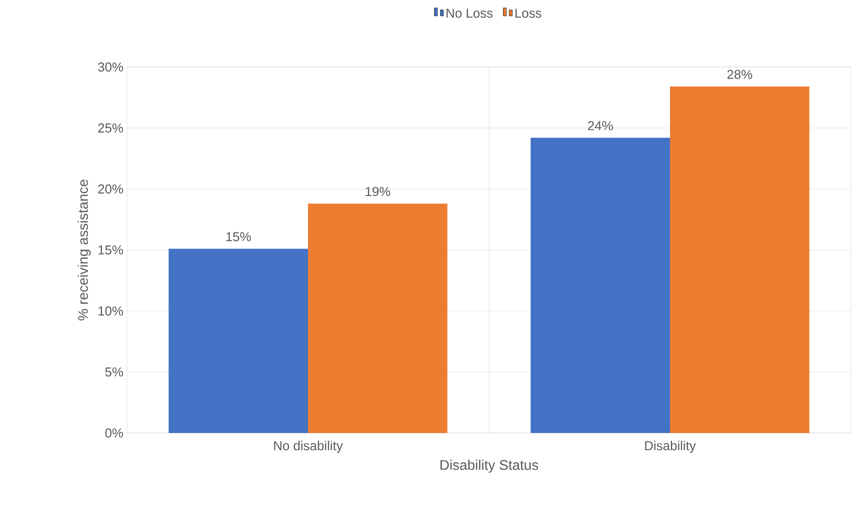  What do you see at coordinates (670, 446) in the screenshot?
I see `x-tick-label: Disability` at bounding box center [670, 446].